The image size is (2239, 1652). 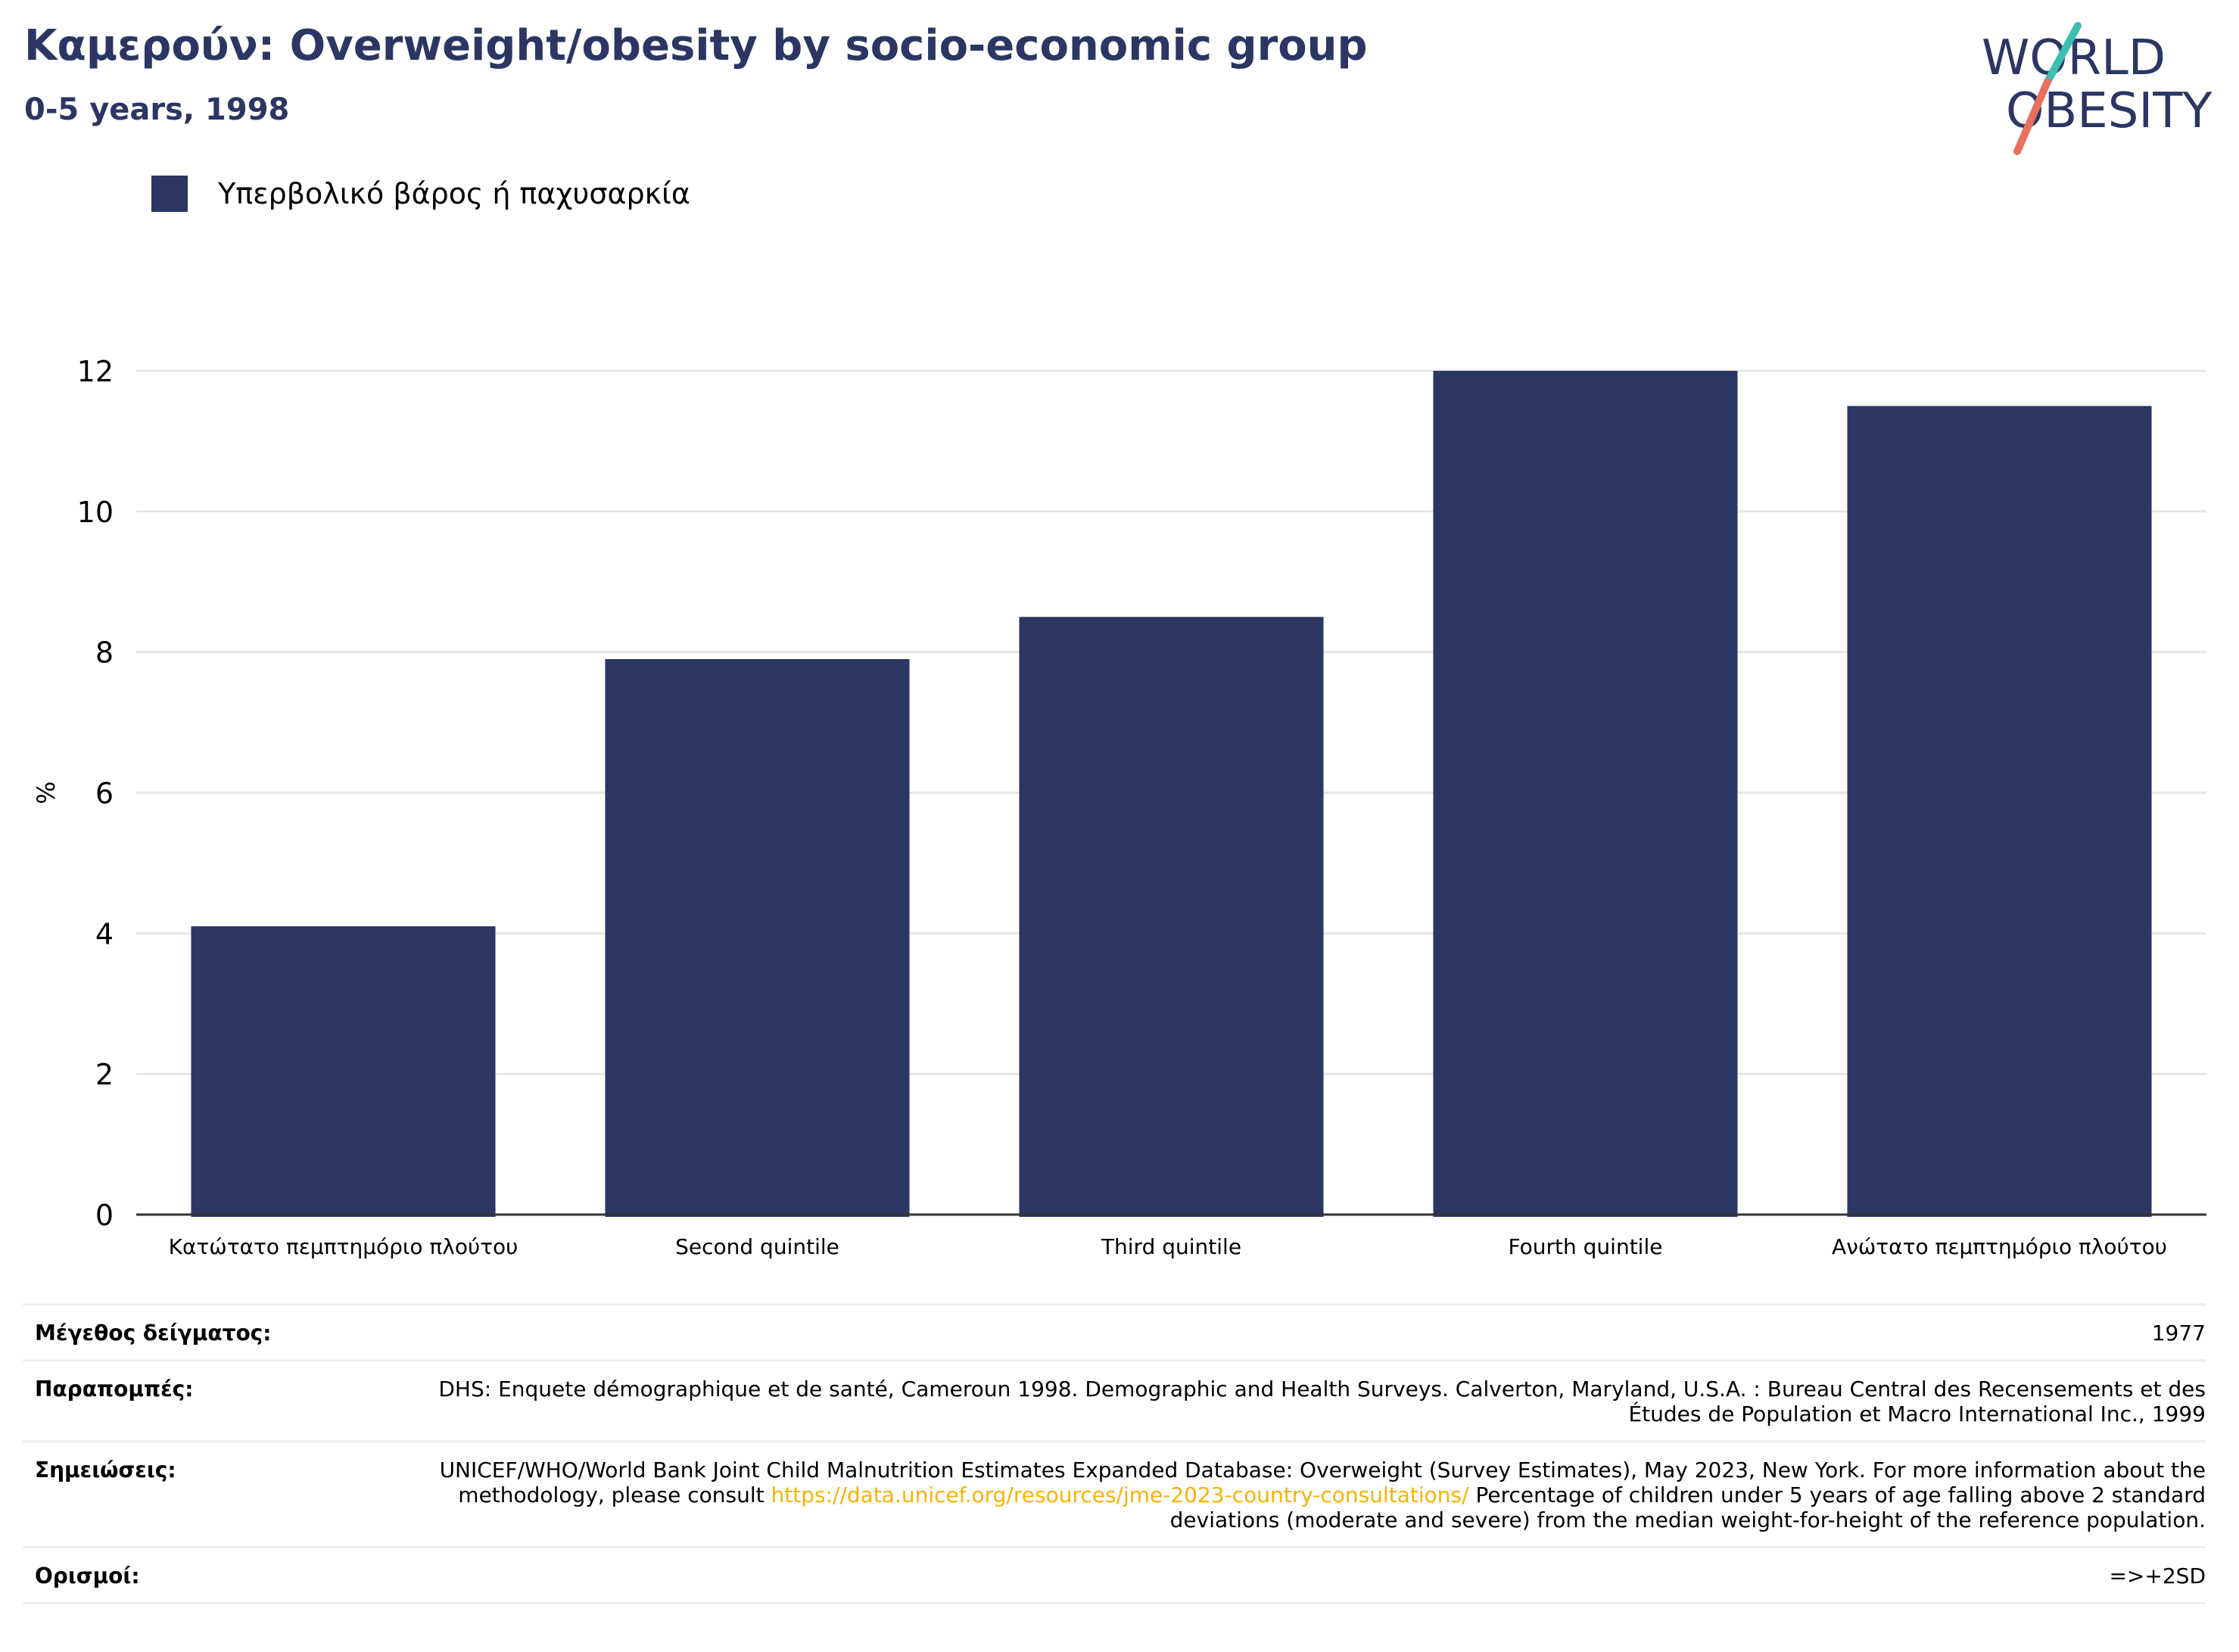 I want to click on logo-slash-coral, so click(x=2032, y=116).